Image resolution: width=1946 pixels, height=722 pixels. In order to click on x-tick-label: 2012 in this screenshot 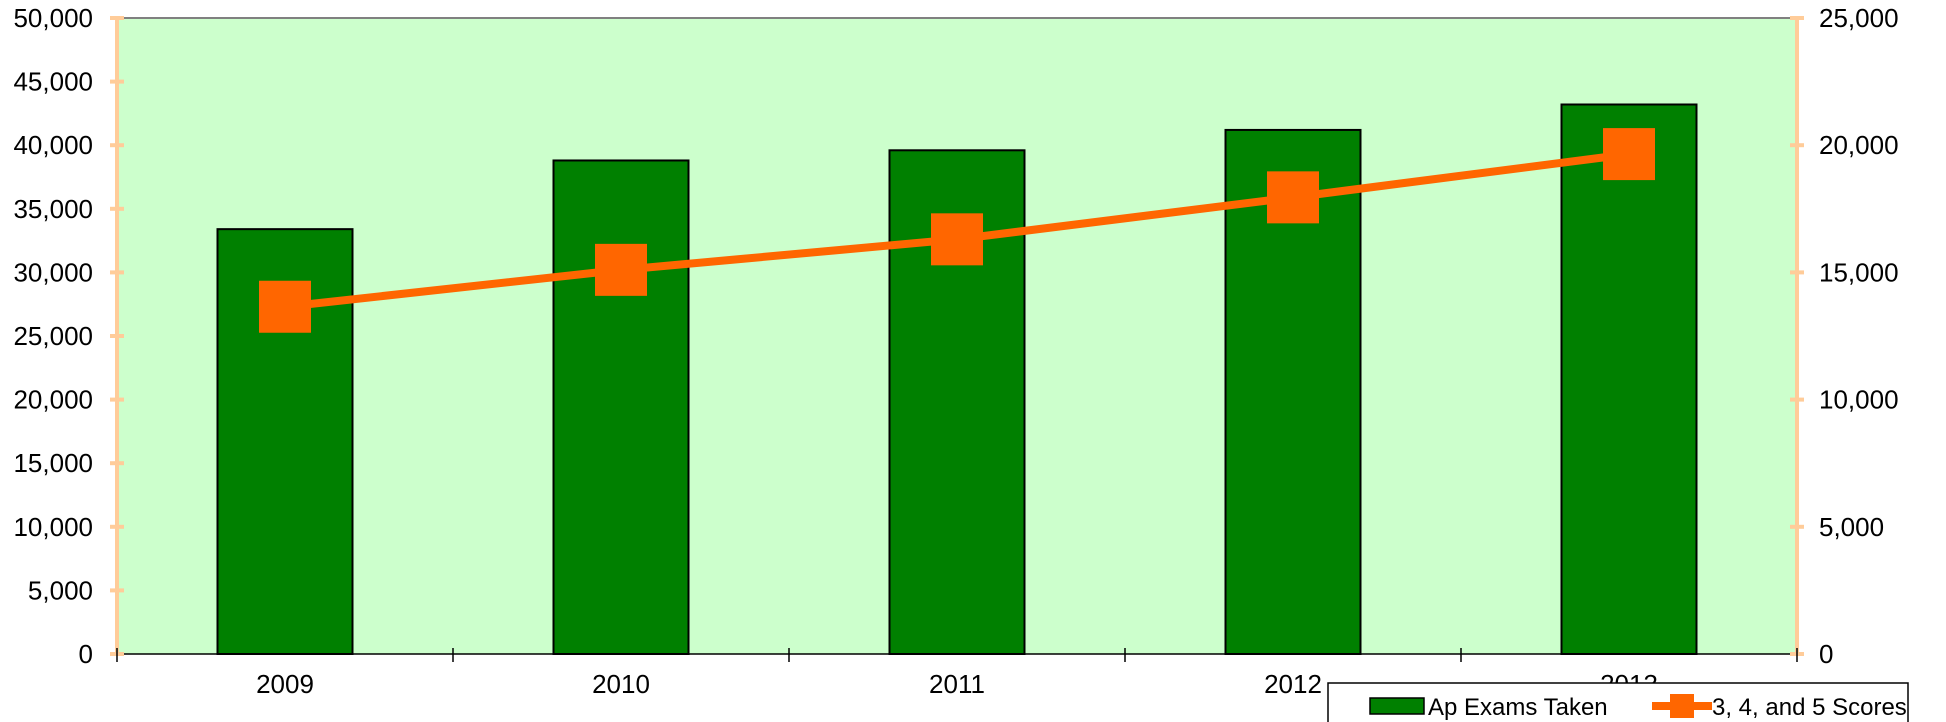, I will do `click(1293, 684)`.